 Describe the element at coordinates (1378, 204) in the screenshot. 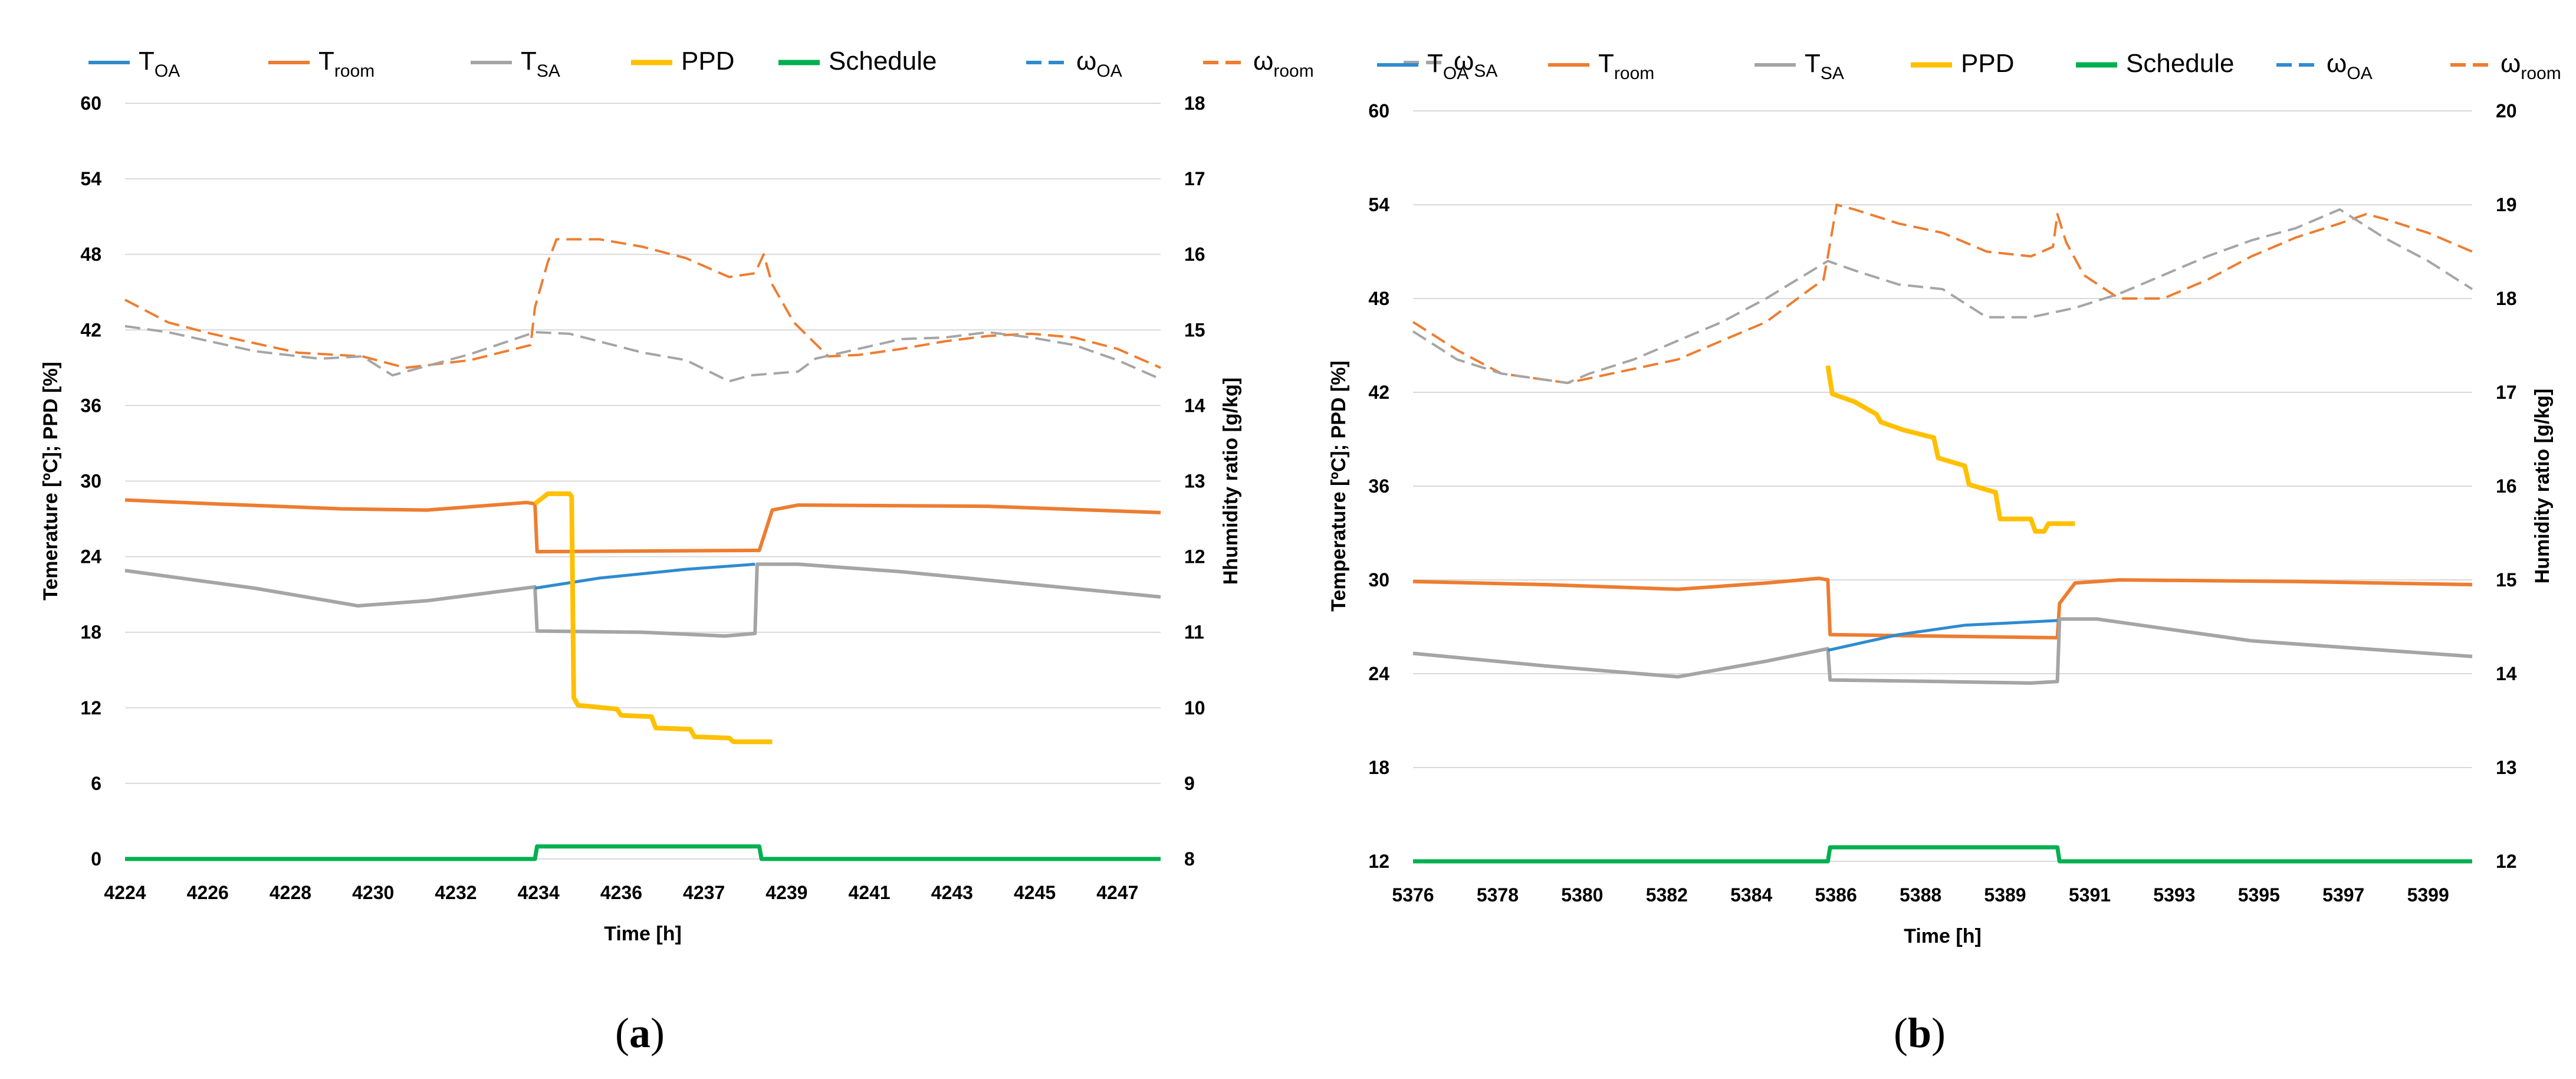

I see `panel-b-y-tick-label: 54` at that location.